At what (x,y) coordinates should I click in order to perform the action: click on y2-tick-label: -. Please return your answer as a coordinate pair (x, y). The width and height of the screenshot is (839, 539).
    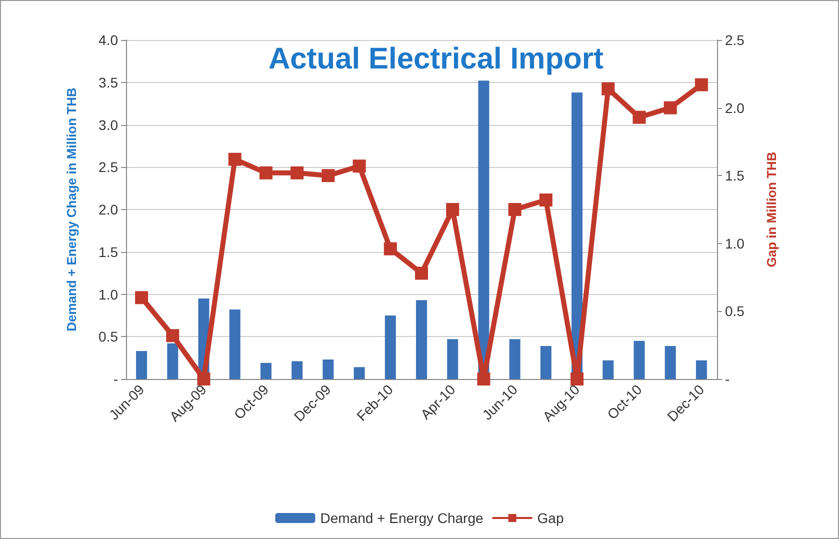
    Looking at the image, I should click on (727, 379).